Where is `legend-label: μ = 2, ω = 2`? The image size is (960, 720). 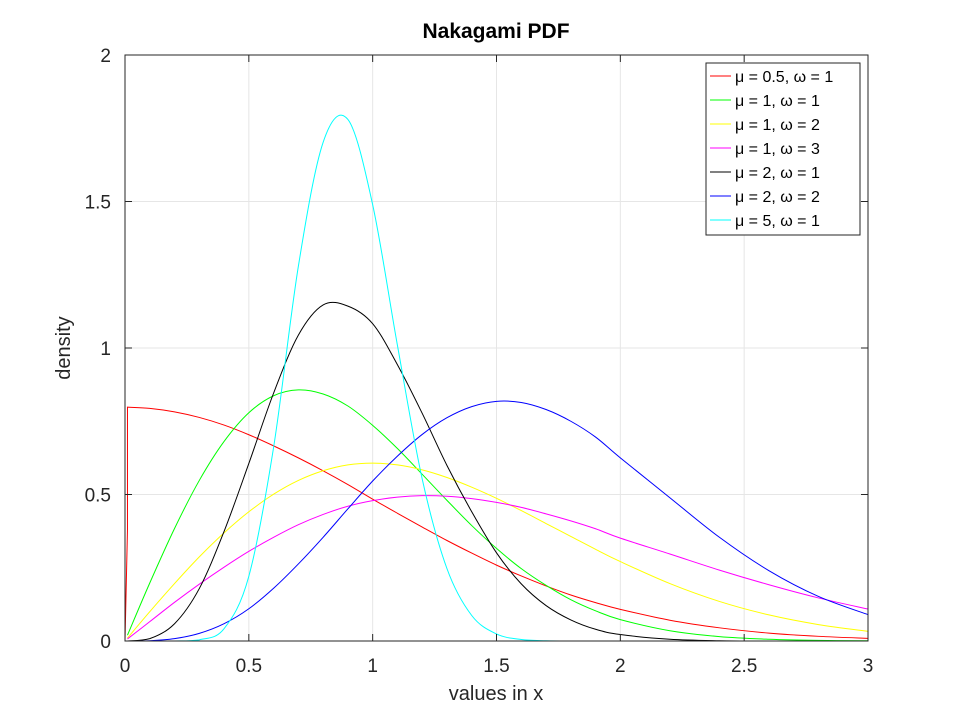 legend-label: μ = 2, ω = 2 is located at coordinates (777, 197).